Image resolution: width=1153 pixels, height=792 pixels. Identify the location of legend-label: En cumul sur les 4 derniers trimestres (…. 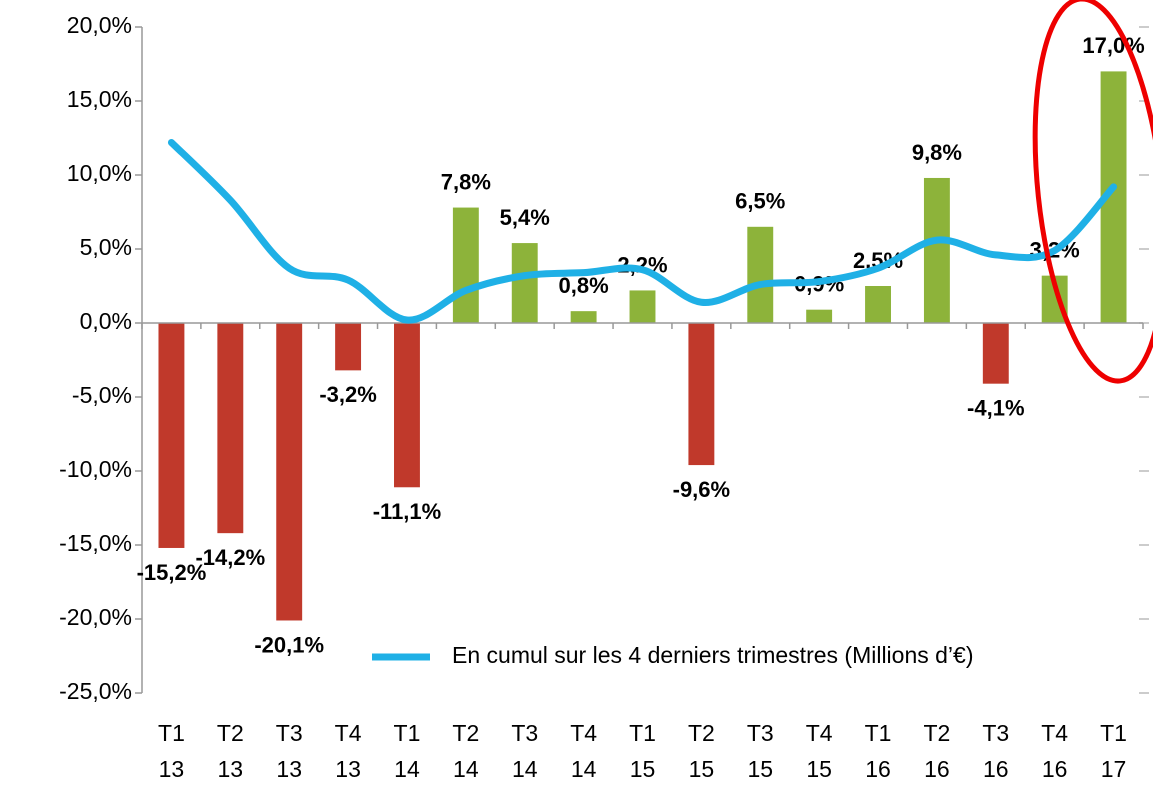
(713, 655).